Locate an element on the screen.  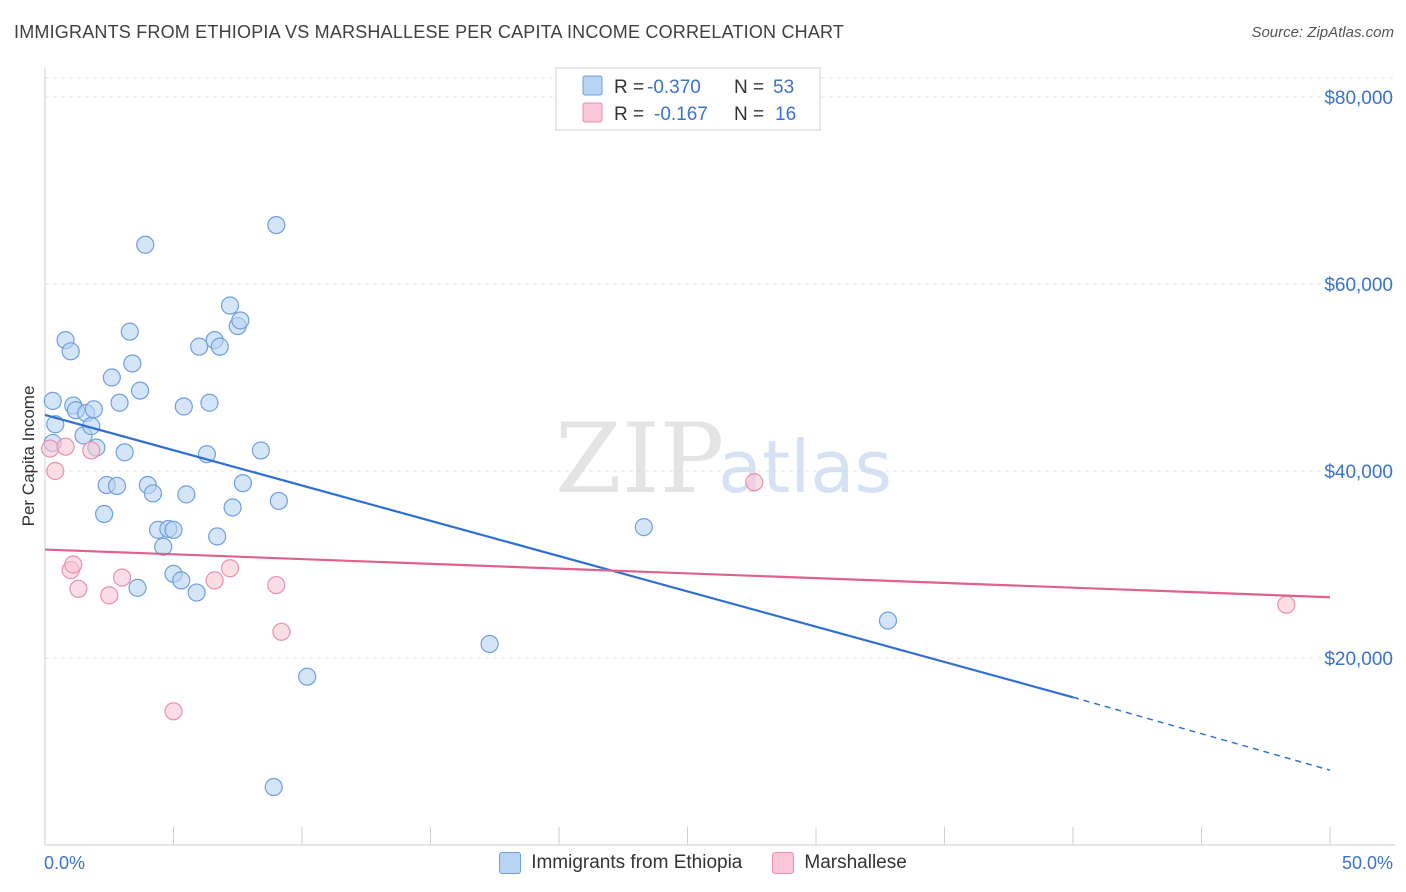
legend-n-label-1: N = is located at coordinates (749, 87).